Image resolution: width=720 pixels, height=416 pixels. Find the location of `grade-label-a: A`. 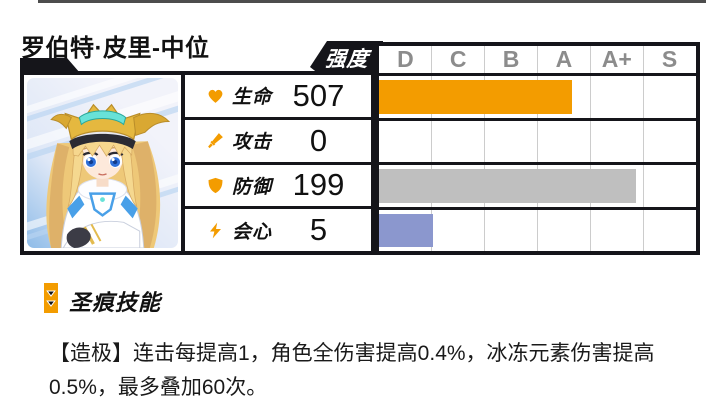

grade-label-a: A is located at coordinates (564, 59).